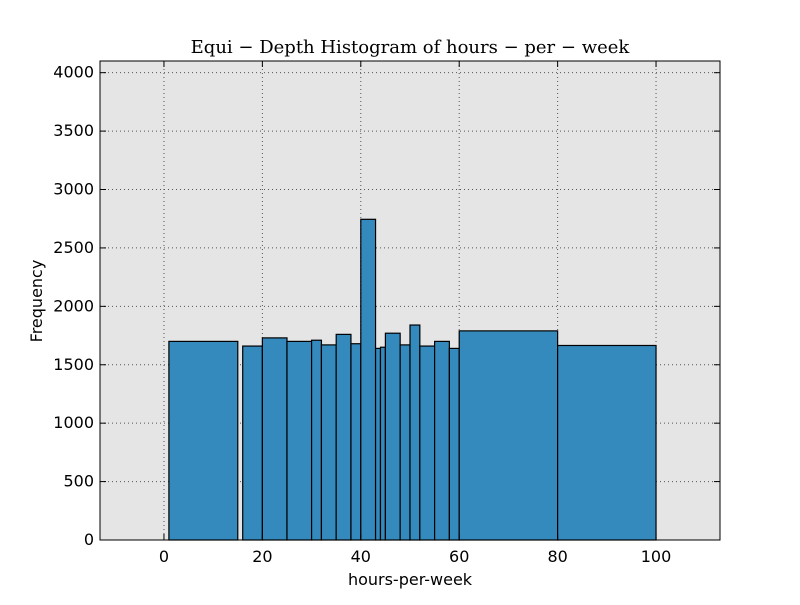  I want to click on x-tick-label: 0, so click(164, 556).